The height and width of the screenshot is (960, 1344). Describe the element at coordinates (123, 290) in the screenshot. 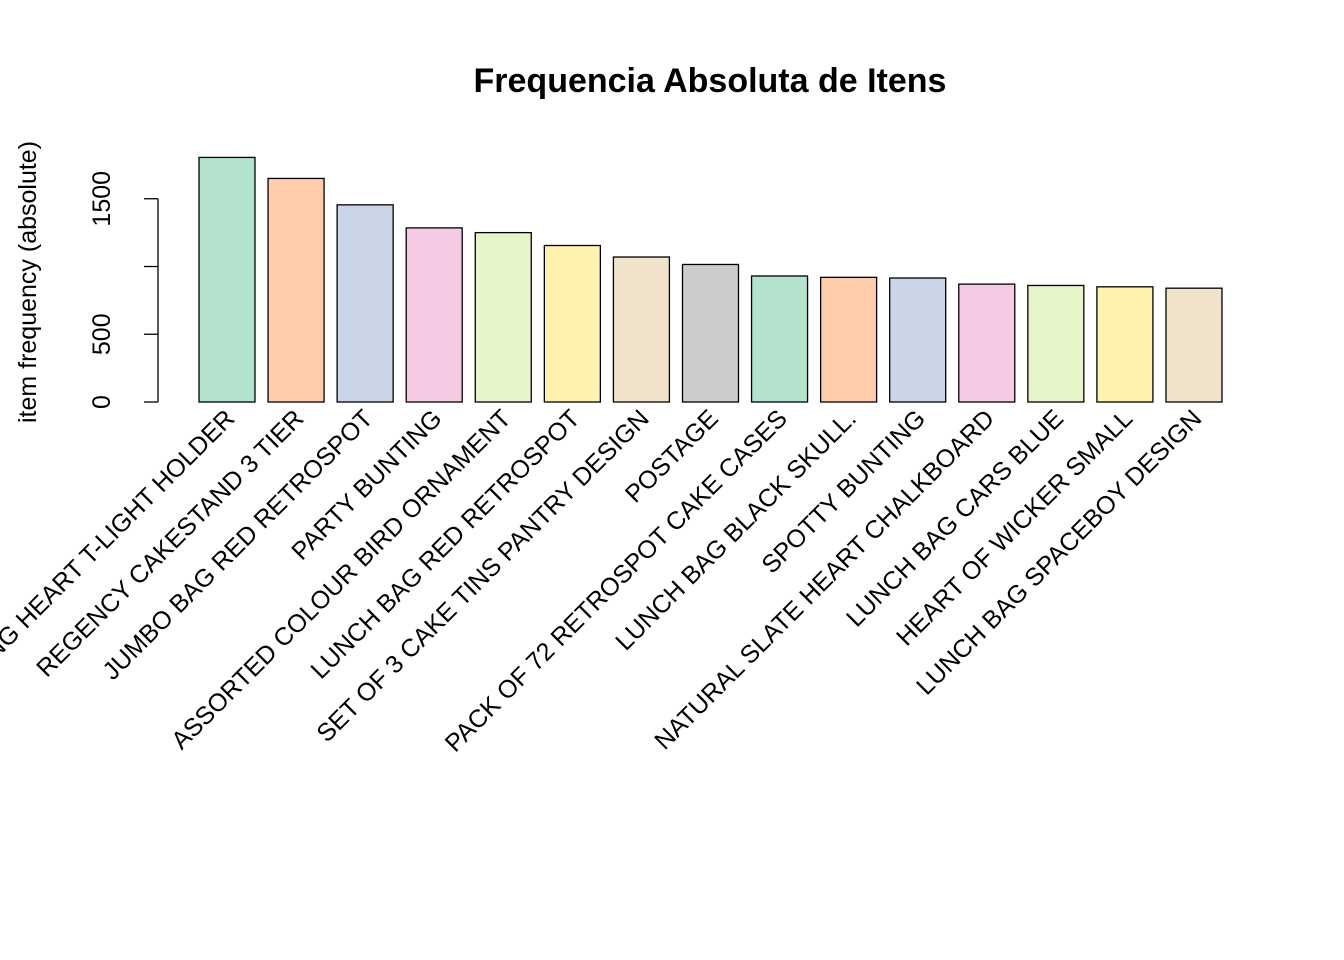

I see `y-axis: 0 500 1500` at that location.